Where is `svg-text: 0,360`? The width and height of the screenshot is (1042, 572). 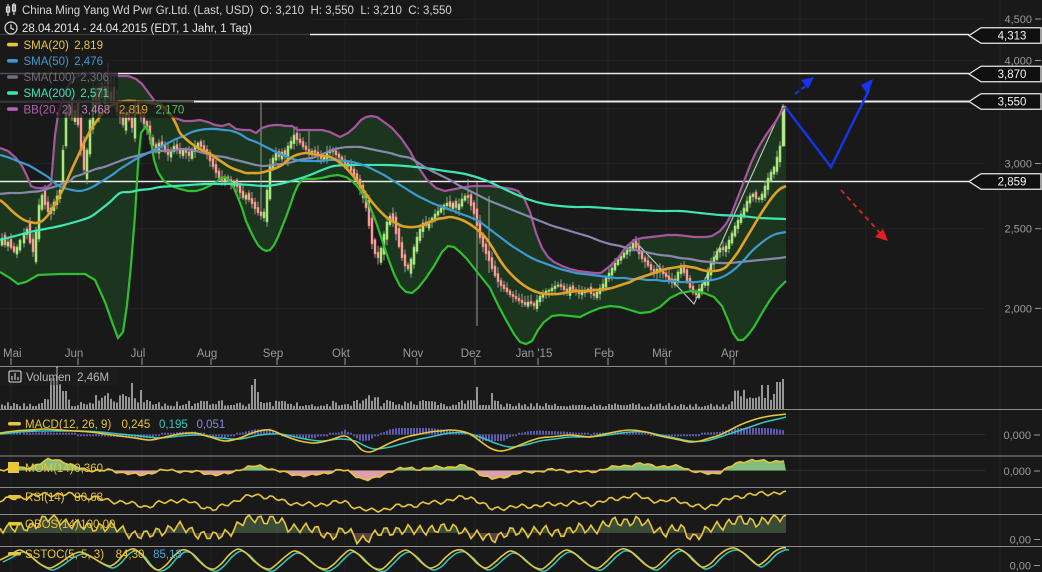 svg-text: 0,360 is located at coordinates (88, 469).